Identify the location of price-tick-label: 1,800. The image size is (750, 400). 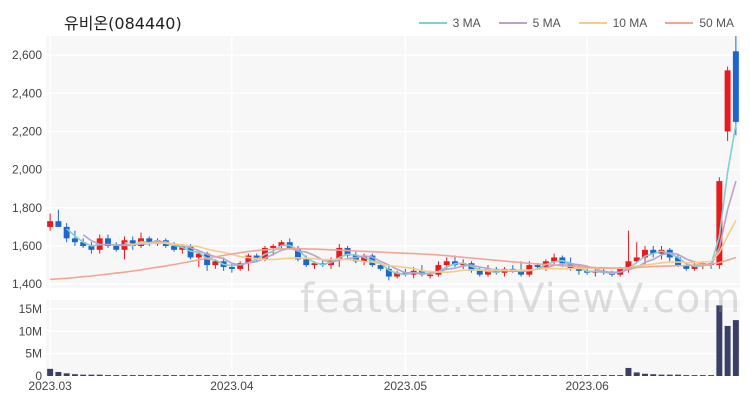
(27, 208).